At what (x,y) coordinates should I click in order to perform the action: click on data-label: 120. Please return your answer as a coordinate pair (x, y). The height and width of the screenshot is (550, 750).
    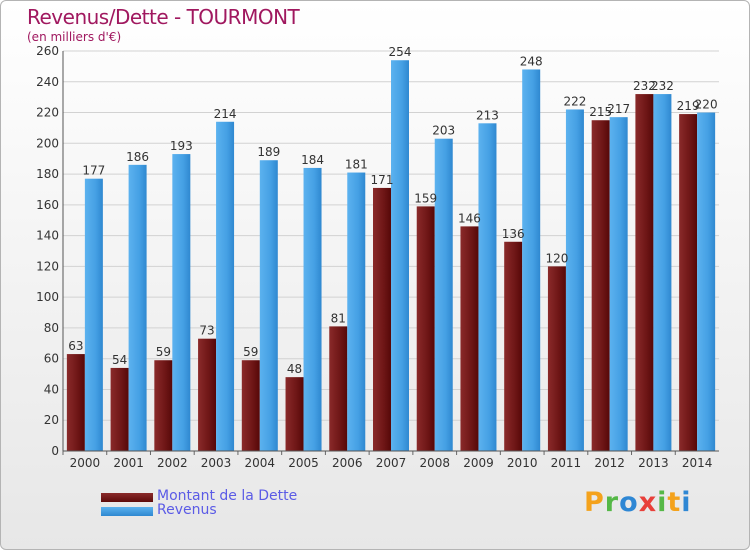
    Looking at the image, I should click on (556, 258).